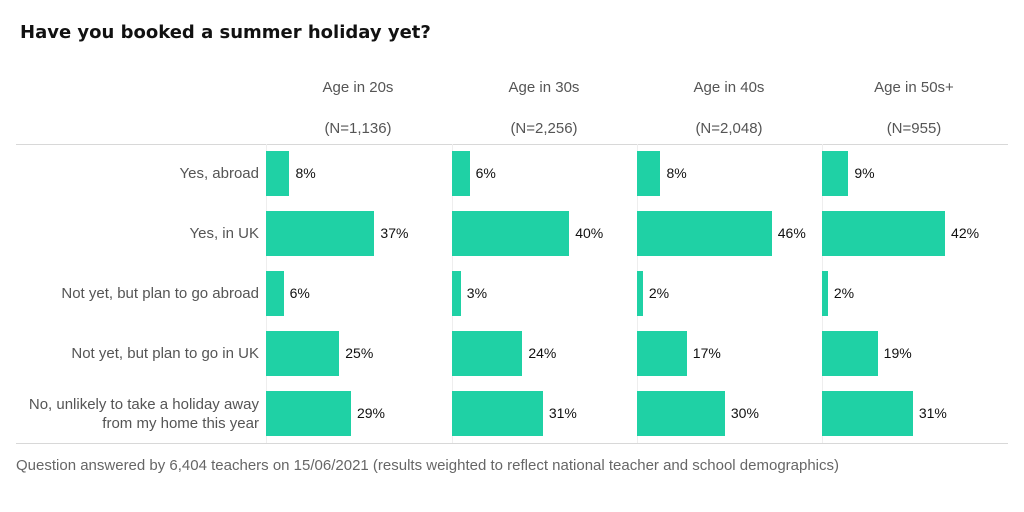  What do you see at coordinates (791, 233) in the screenshot?
I see `data-label: 46%` at bounding box center [791, 233].